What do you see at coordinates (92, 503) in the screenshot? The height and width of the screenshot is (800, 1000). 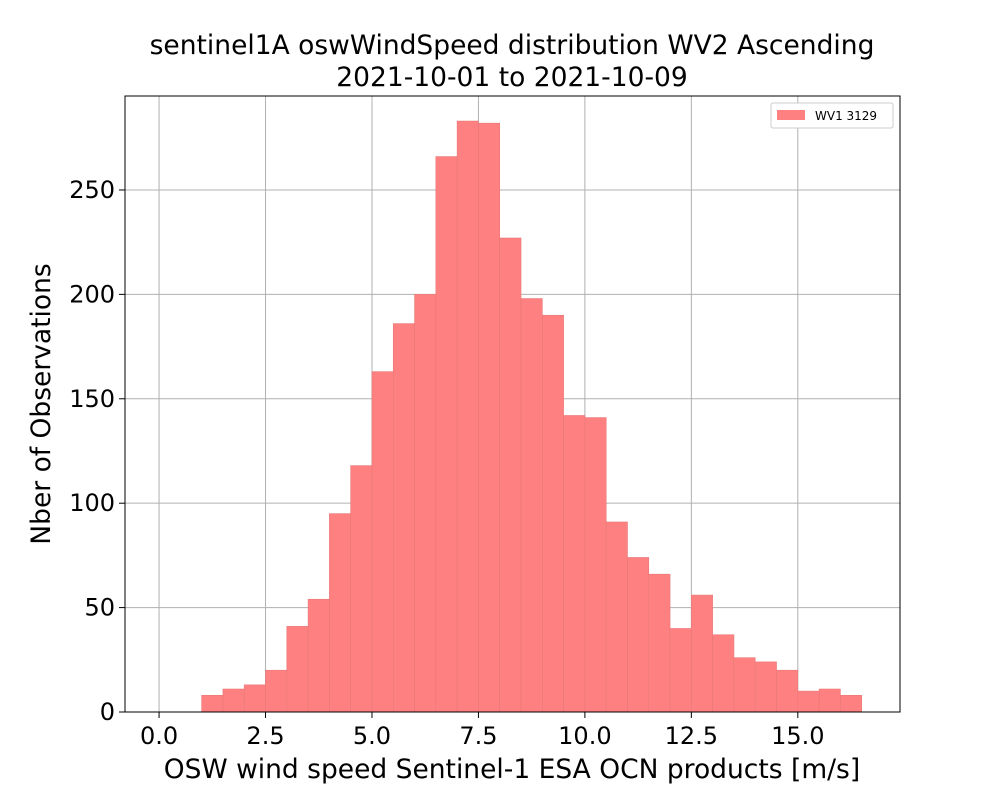 I see `y-tick-label: 100` at bounding box center [92, 503].